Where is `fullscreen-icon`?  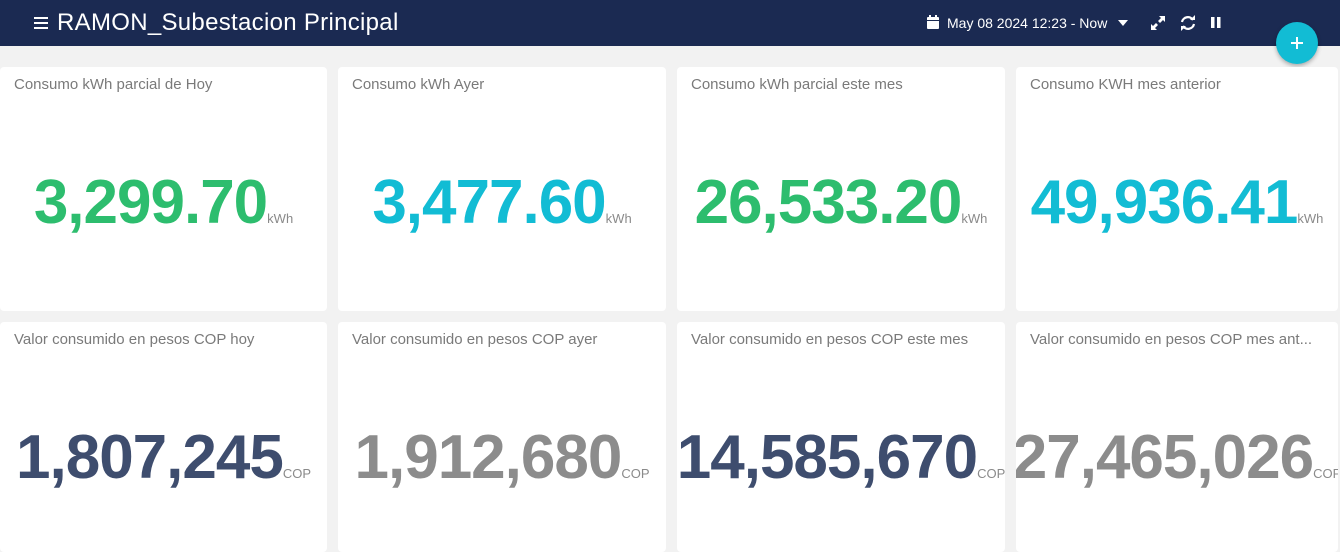 fullscreen-icon is located at coordinates (1158, 23).